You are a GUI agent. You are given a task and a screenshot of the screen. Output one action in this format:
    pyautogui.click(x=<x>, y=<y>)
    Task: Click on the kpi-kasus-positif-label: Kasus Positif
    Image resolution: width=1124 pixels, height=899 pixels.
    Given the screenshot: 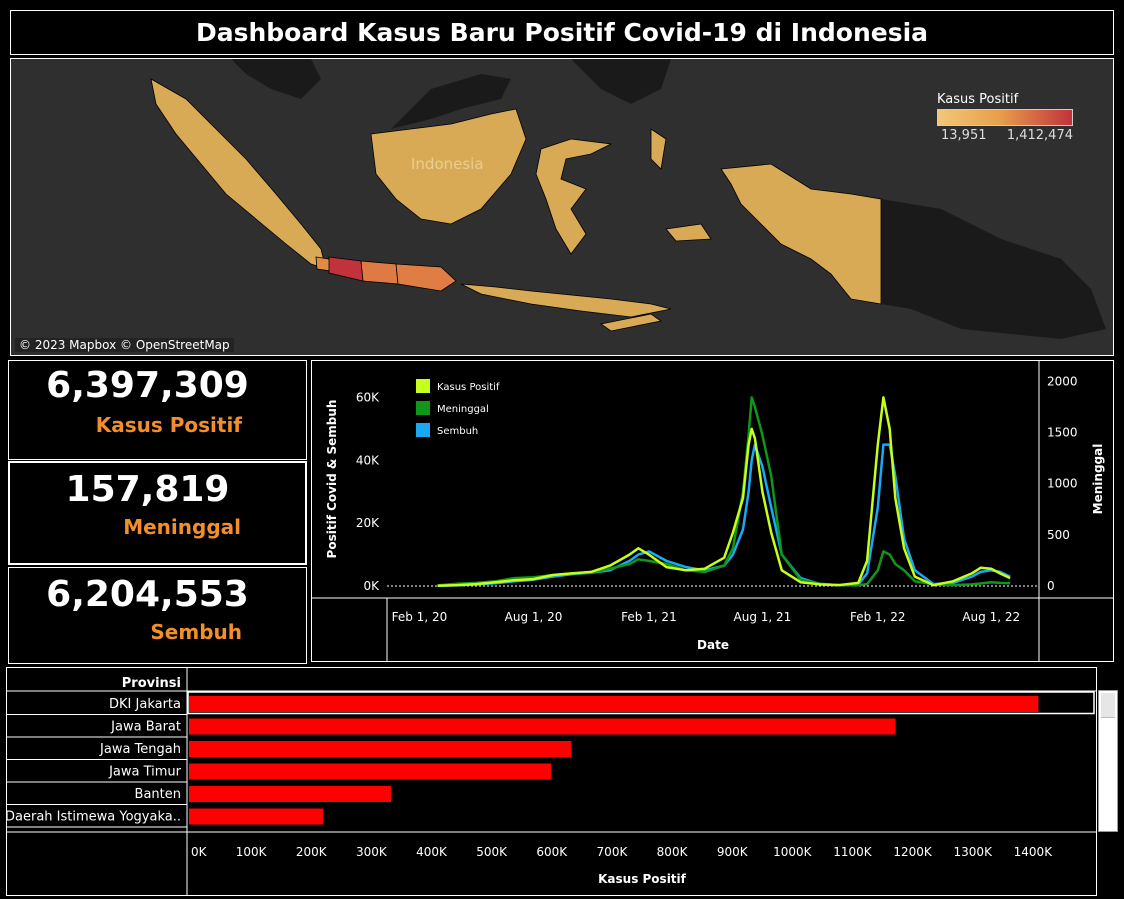 What is the action you would take?
    pyautogui.click(x=168, y=425)
    